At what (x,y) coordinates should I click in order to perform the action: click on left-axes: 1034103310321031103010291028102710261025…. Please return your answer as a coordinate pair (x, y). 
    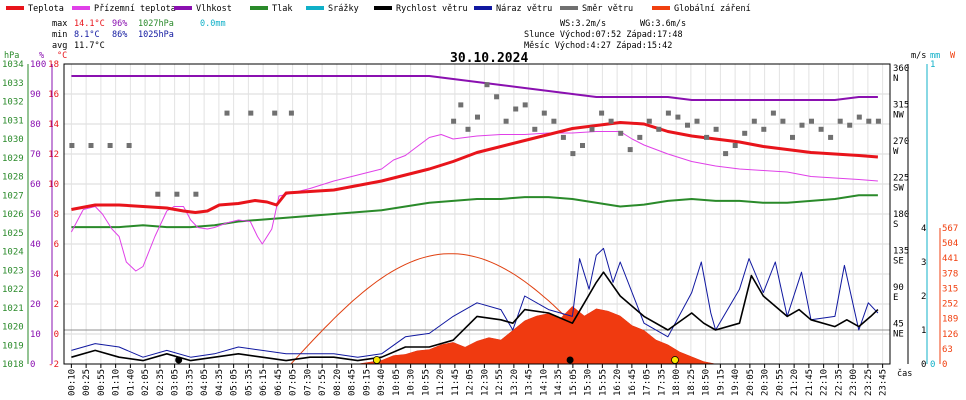
    Looking at the image, I should click on (30, 215).